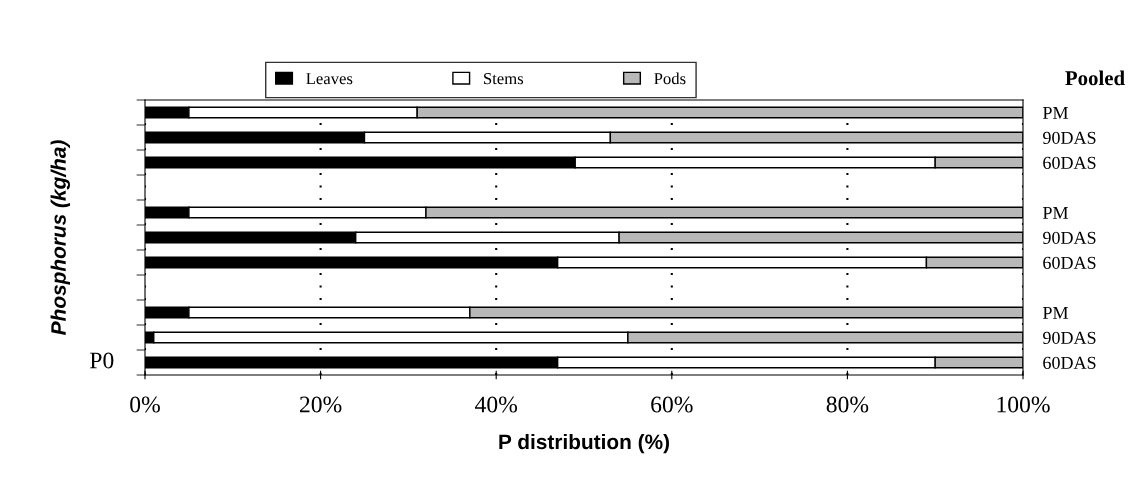 This screenshot has width=1145, height=503. Describe the element at coordinates (847, 404) in the screenshot. I see `x-tick-label: 80%` at that location.